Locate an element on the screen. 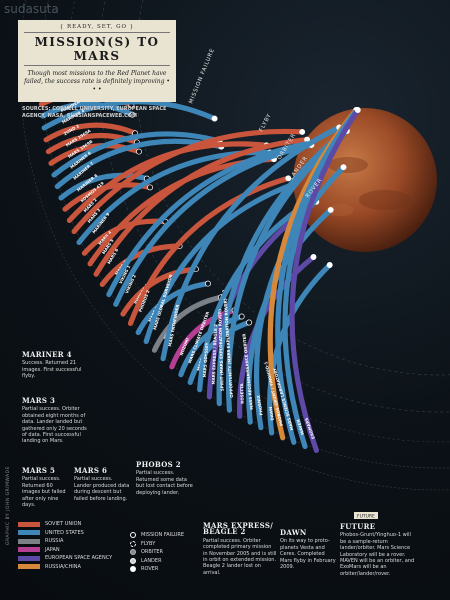  legend-label: ROVER is located at coordinates (150, 569).